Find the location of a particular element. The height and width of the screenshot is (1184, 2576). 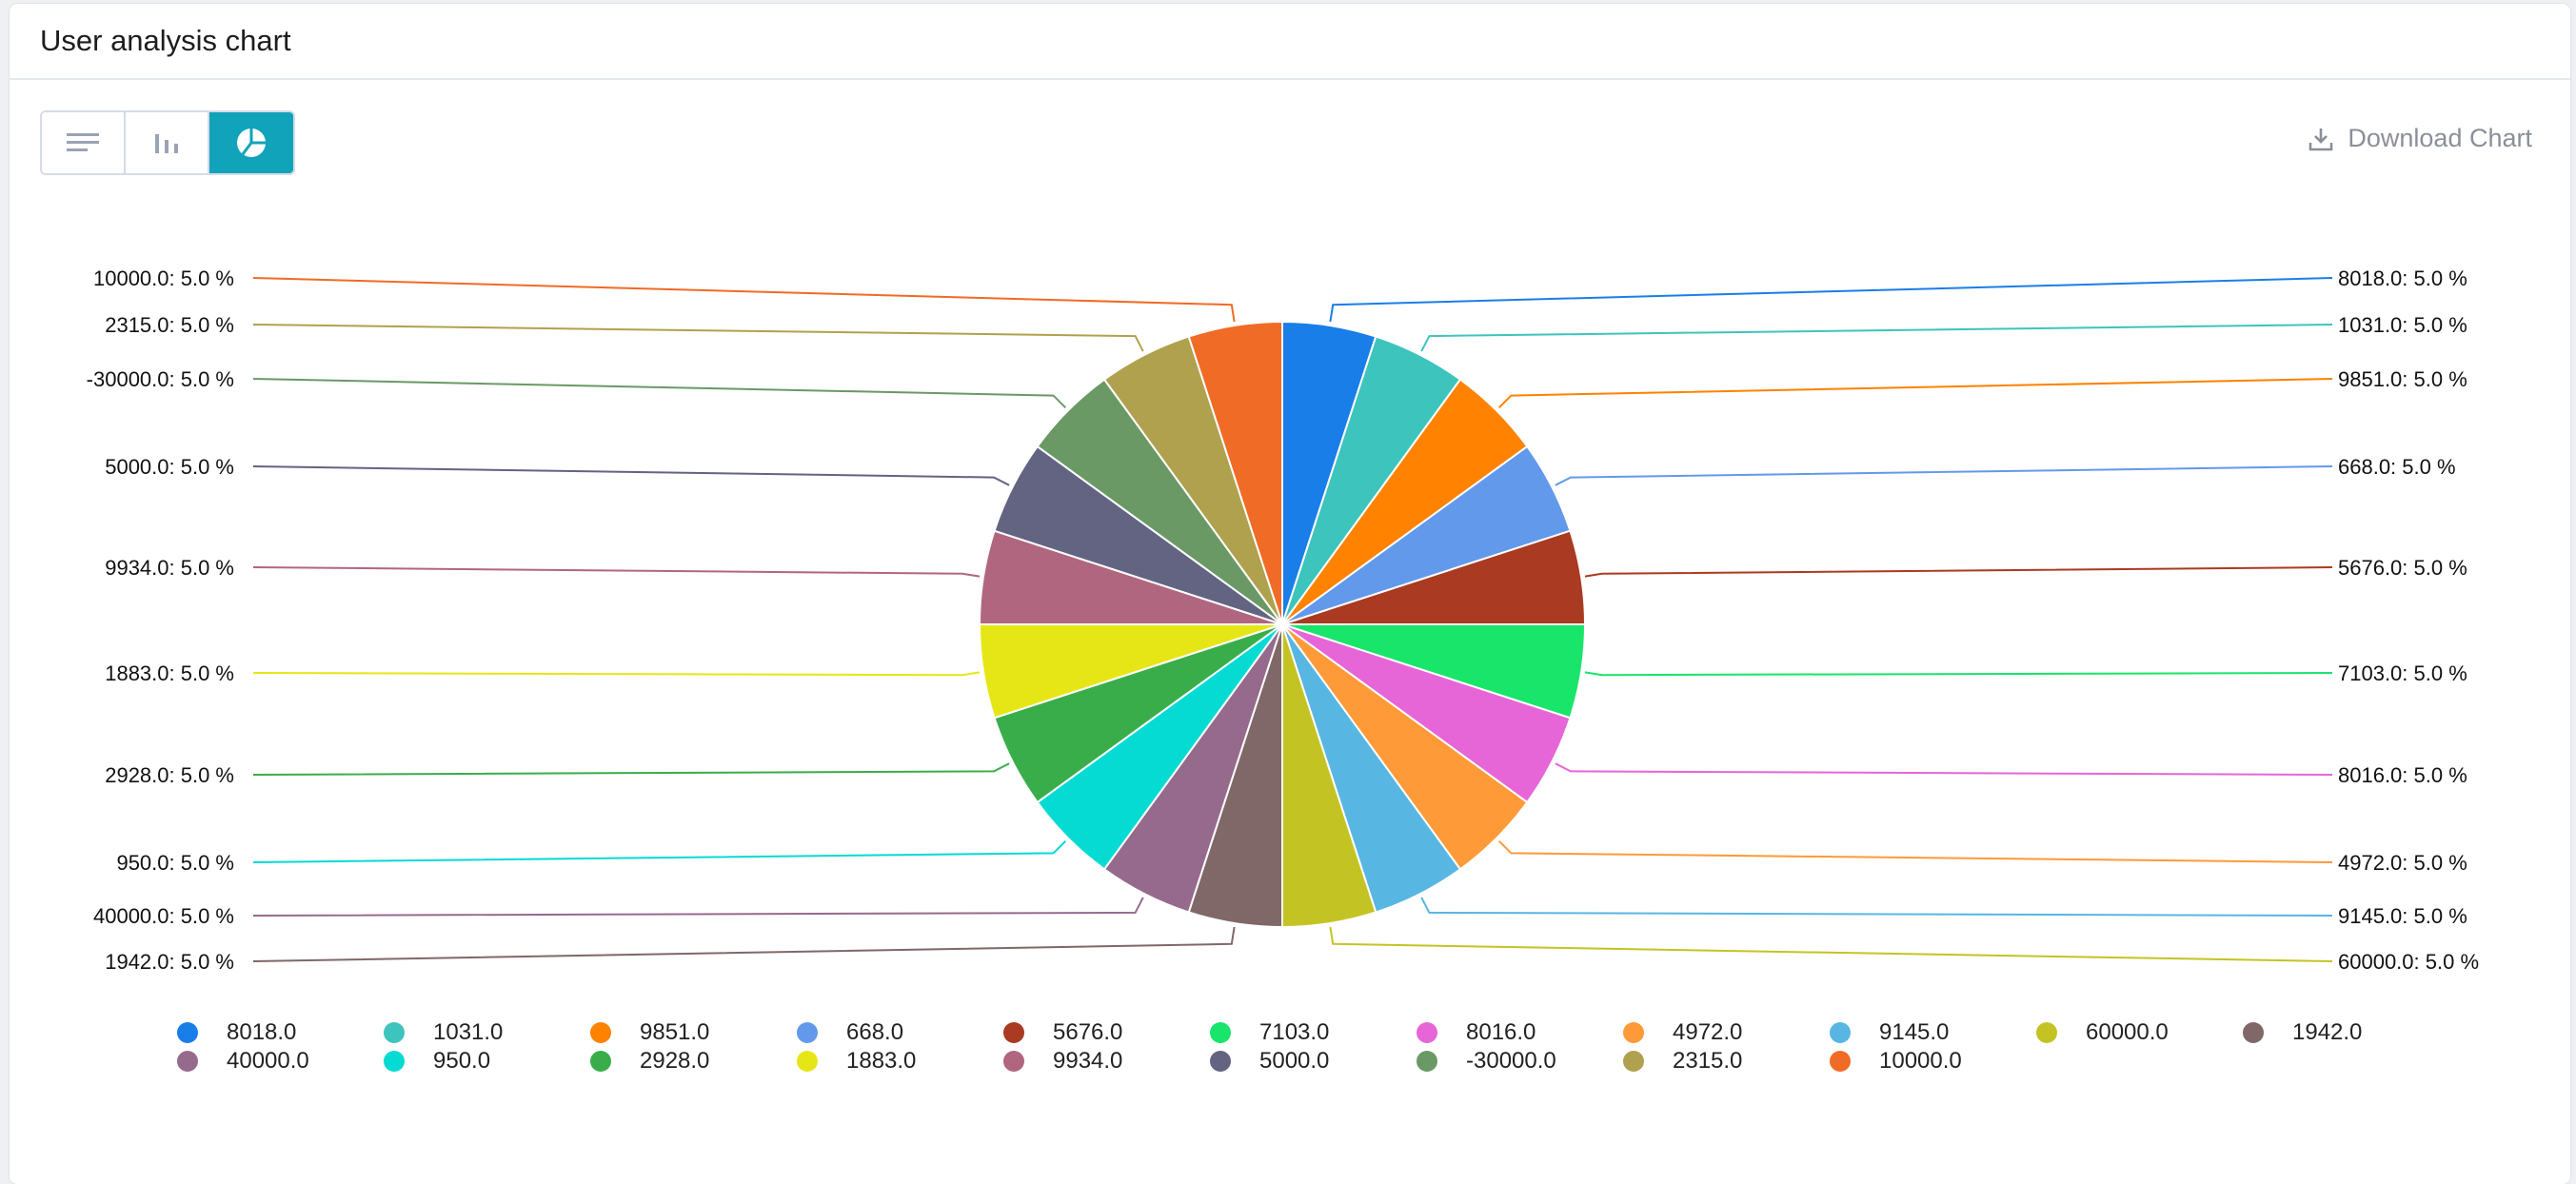

legend-label: 7103.0 is located at coordinates (1294, 1032).